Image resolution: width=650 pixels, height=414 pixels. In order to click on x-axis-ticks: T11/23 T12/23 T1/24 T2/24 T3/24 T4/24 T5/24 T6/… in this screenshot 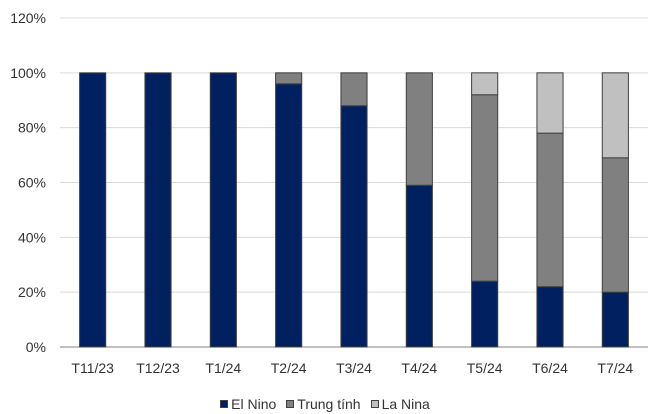, I will do `click(352, 368)`.